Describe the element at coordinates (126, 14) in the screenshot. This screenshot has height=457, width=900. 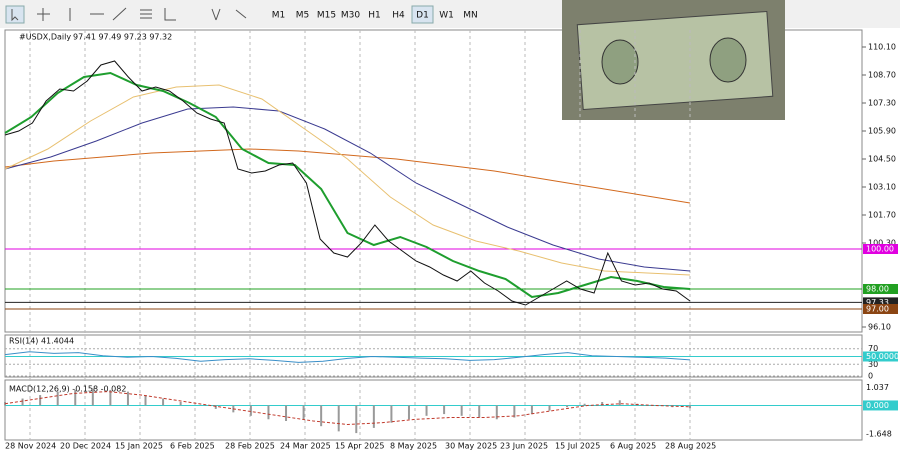
I see `drawing-tools` at that location.